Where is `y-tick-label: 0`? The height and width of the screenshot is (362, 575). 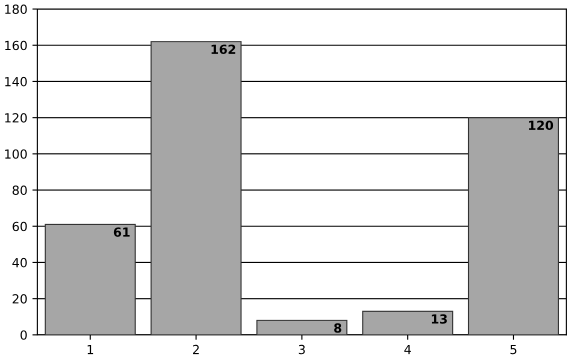 y-tick-label: 0 is located at coordinates (23, 335).